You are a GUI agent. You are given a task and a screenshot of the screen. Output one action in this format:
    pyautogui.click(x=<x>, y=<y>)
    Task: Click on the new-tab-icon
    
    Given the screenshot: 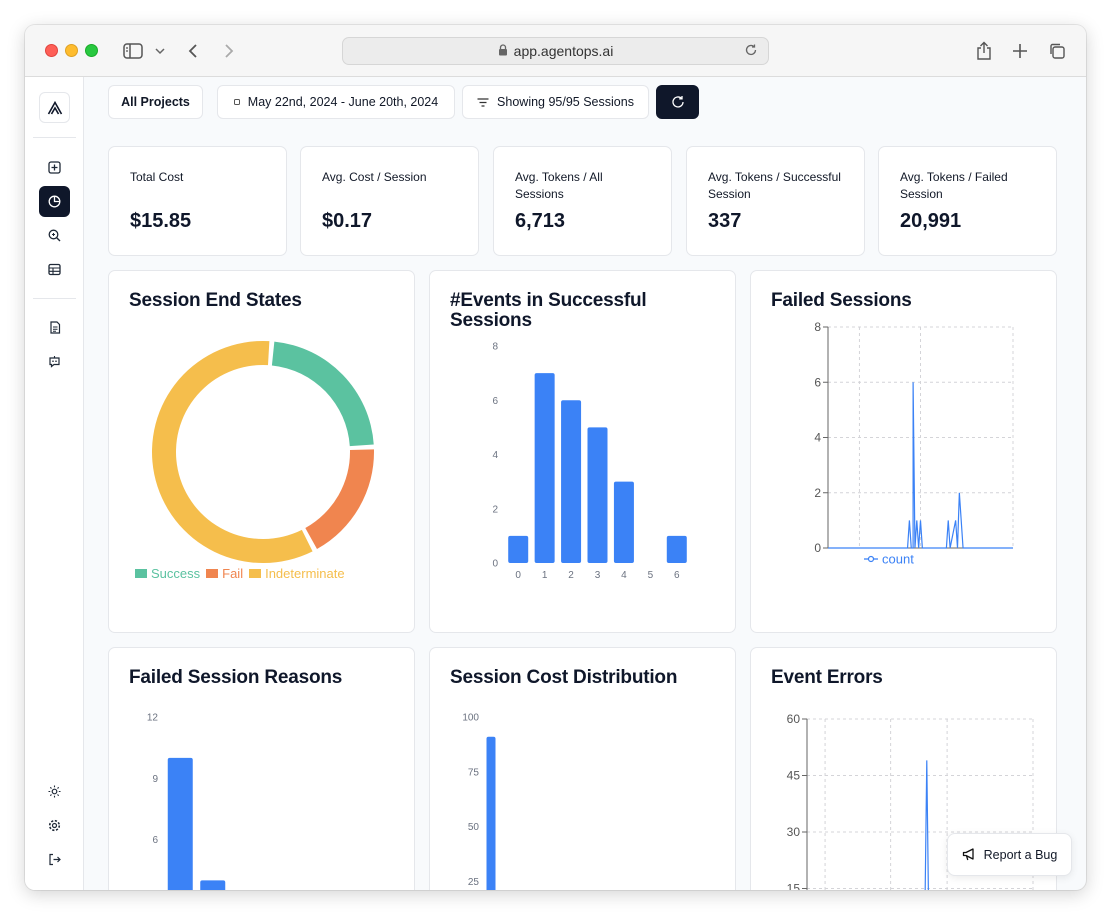 What is the action you would take?
    pyautogui.click(x=1020, y=51)
    